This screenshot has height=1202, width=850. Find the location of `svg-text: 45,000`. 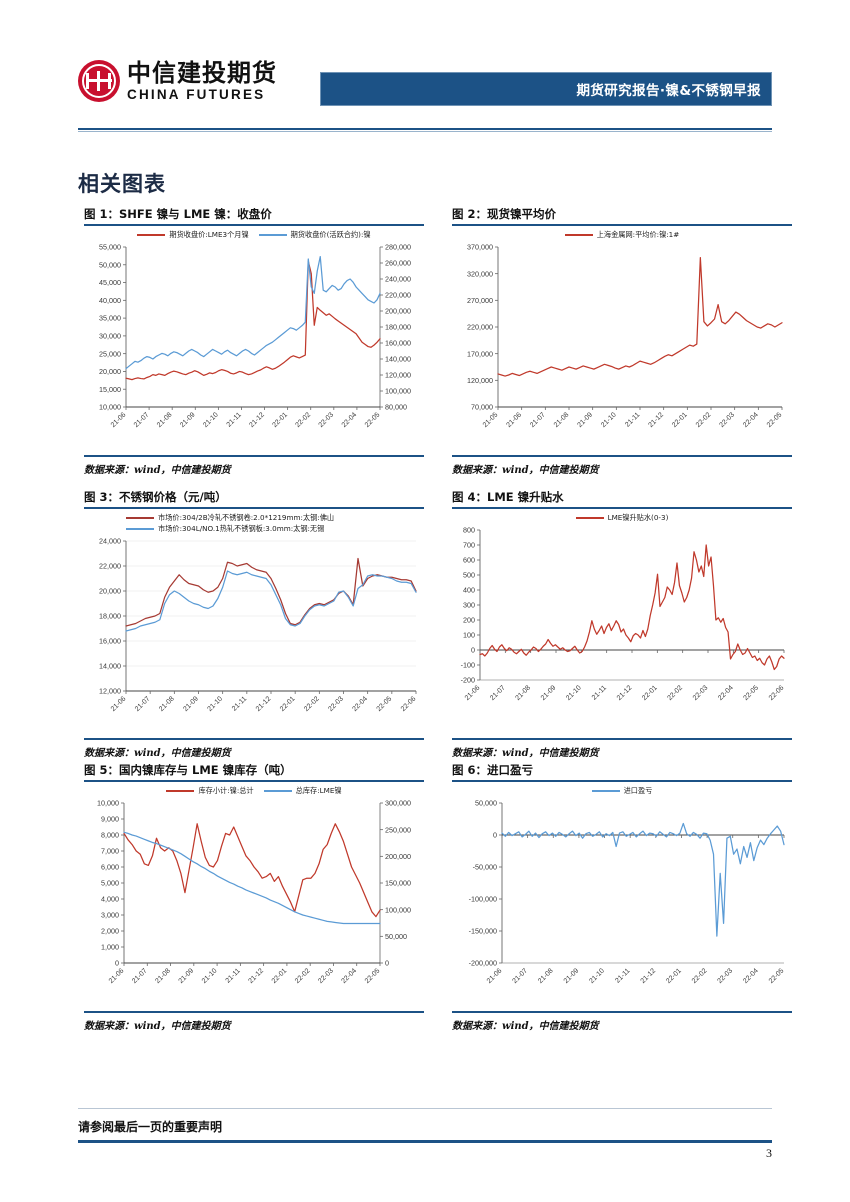

svg-text: 45,000 is located at coordinates (110, 282).